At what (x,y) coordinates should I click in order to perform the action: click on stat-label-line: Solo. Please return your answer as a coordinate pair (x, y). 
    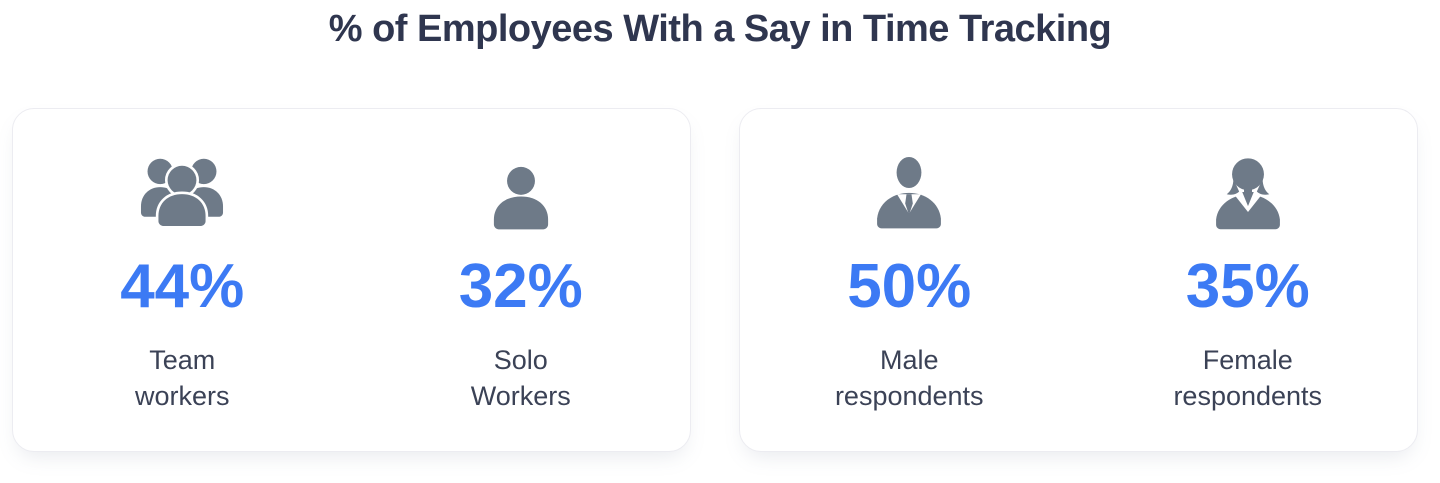
    Looking at the image, I should click on (520, 360).